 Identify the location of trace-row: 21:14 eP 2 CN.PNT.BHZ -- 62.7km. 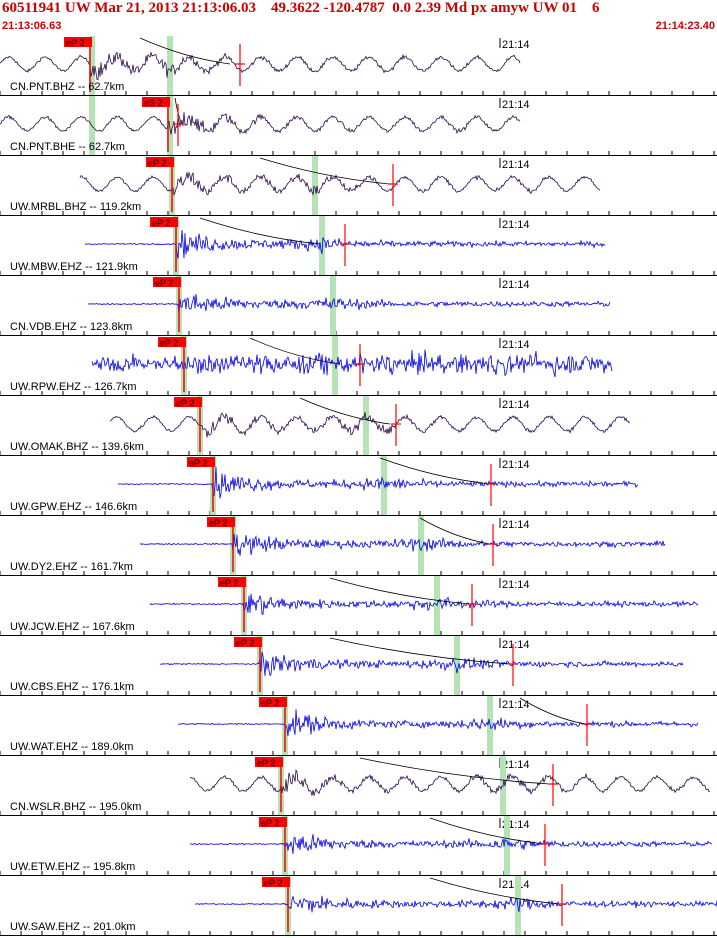
(358, 66).